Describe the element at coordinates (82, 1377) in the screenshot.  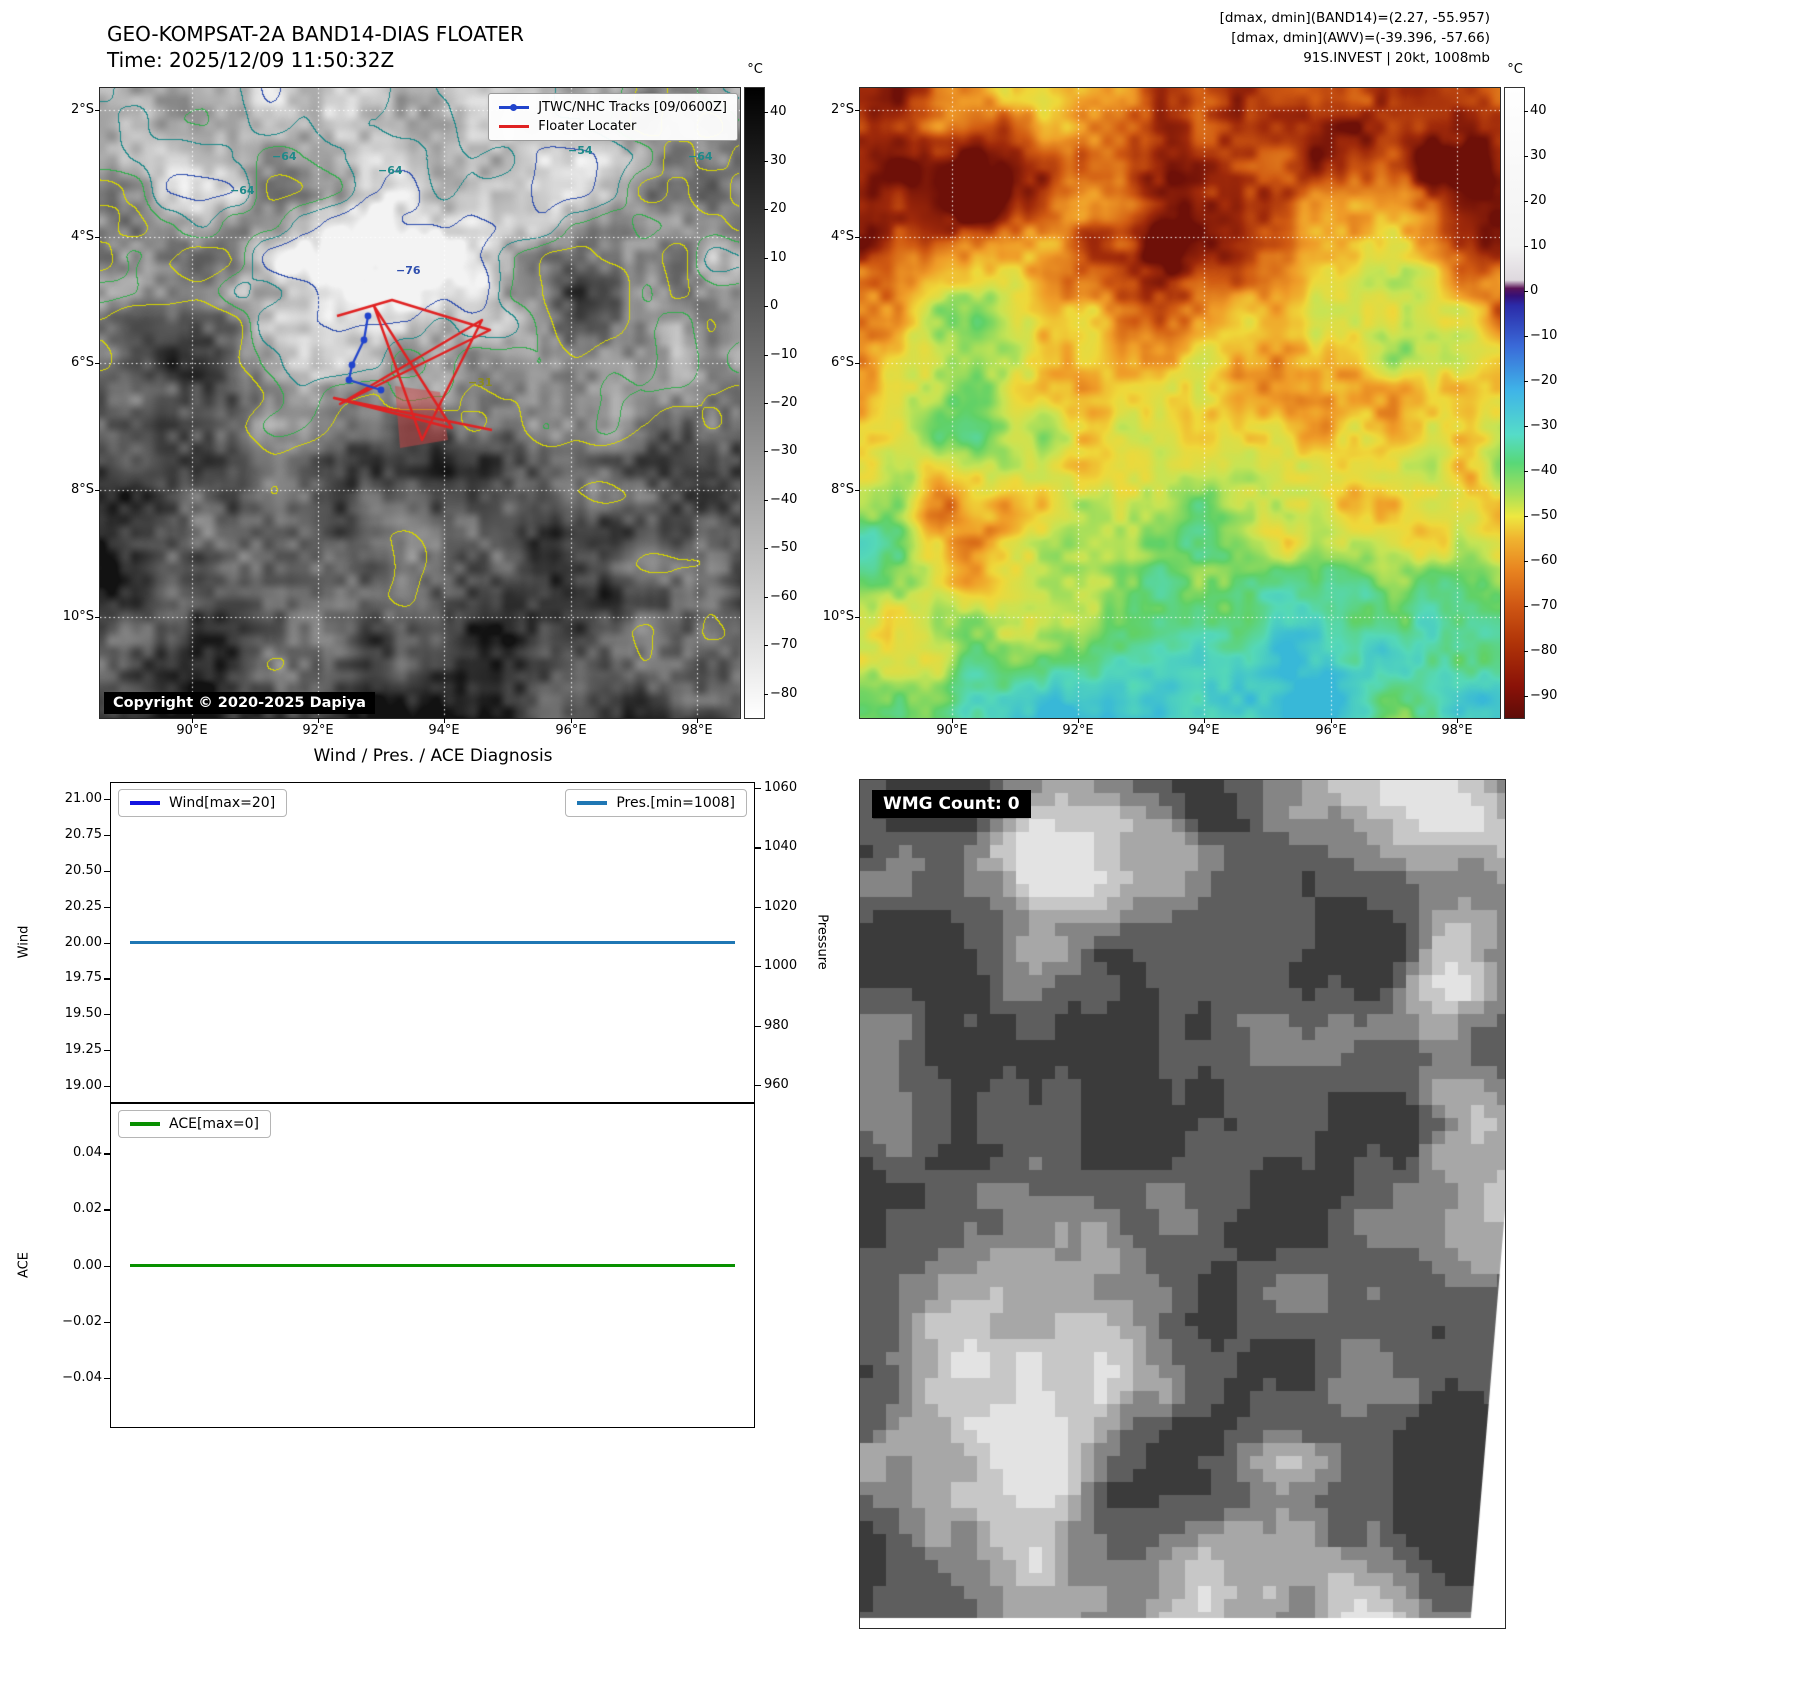
I see `y-tick-label: −0.04` at that location.